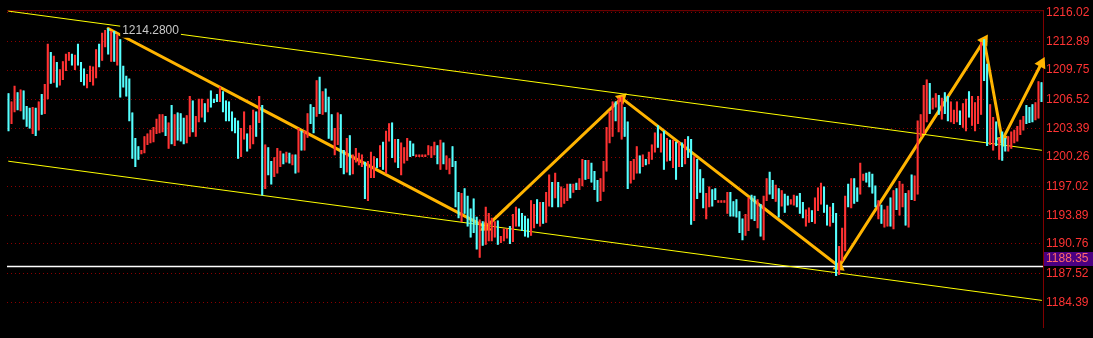  What do you see at coordinates (1067, 185) in the screenshot?
I see `y-tick-label: 1197.02` at bounding box center [1067, 185].